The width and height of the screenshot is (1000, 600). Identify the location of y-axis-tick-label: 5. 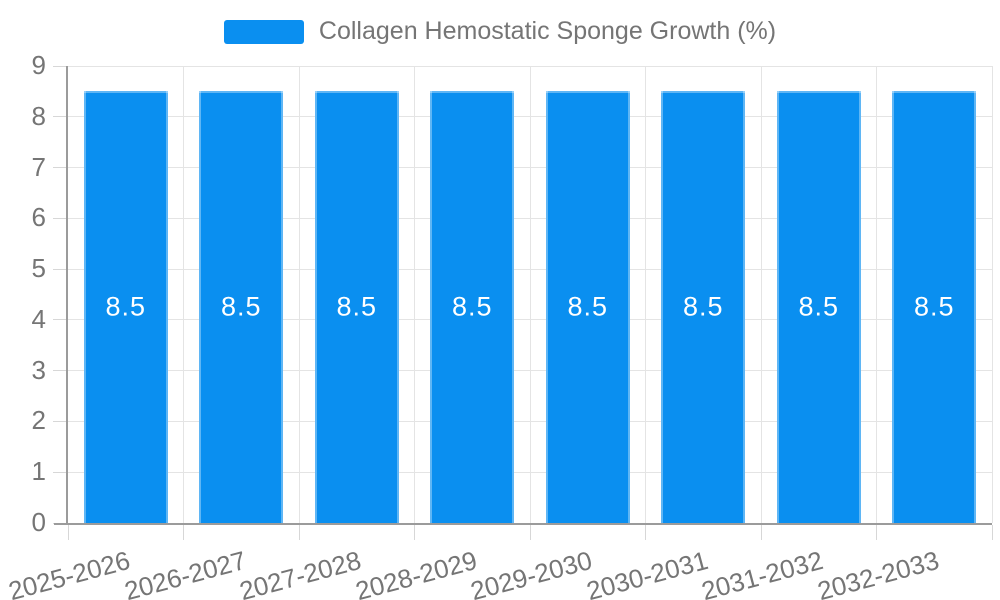
(38, 267).